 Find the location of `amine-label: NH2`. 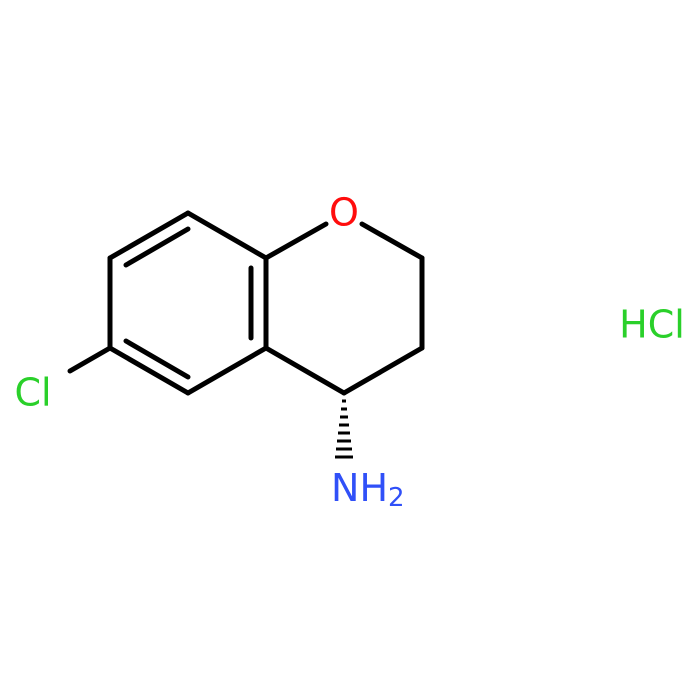

amine-label: NH2 is located at coordinates (368, 489).